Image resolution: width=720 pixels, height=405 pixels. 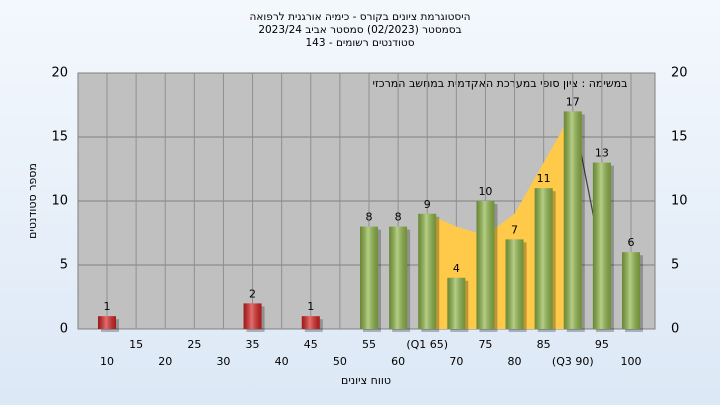 I want to click on x-axis-label: טווח ציונים, so click(x=366, y=380).